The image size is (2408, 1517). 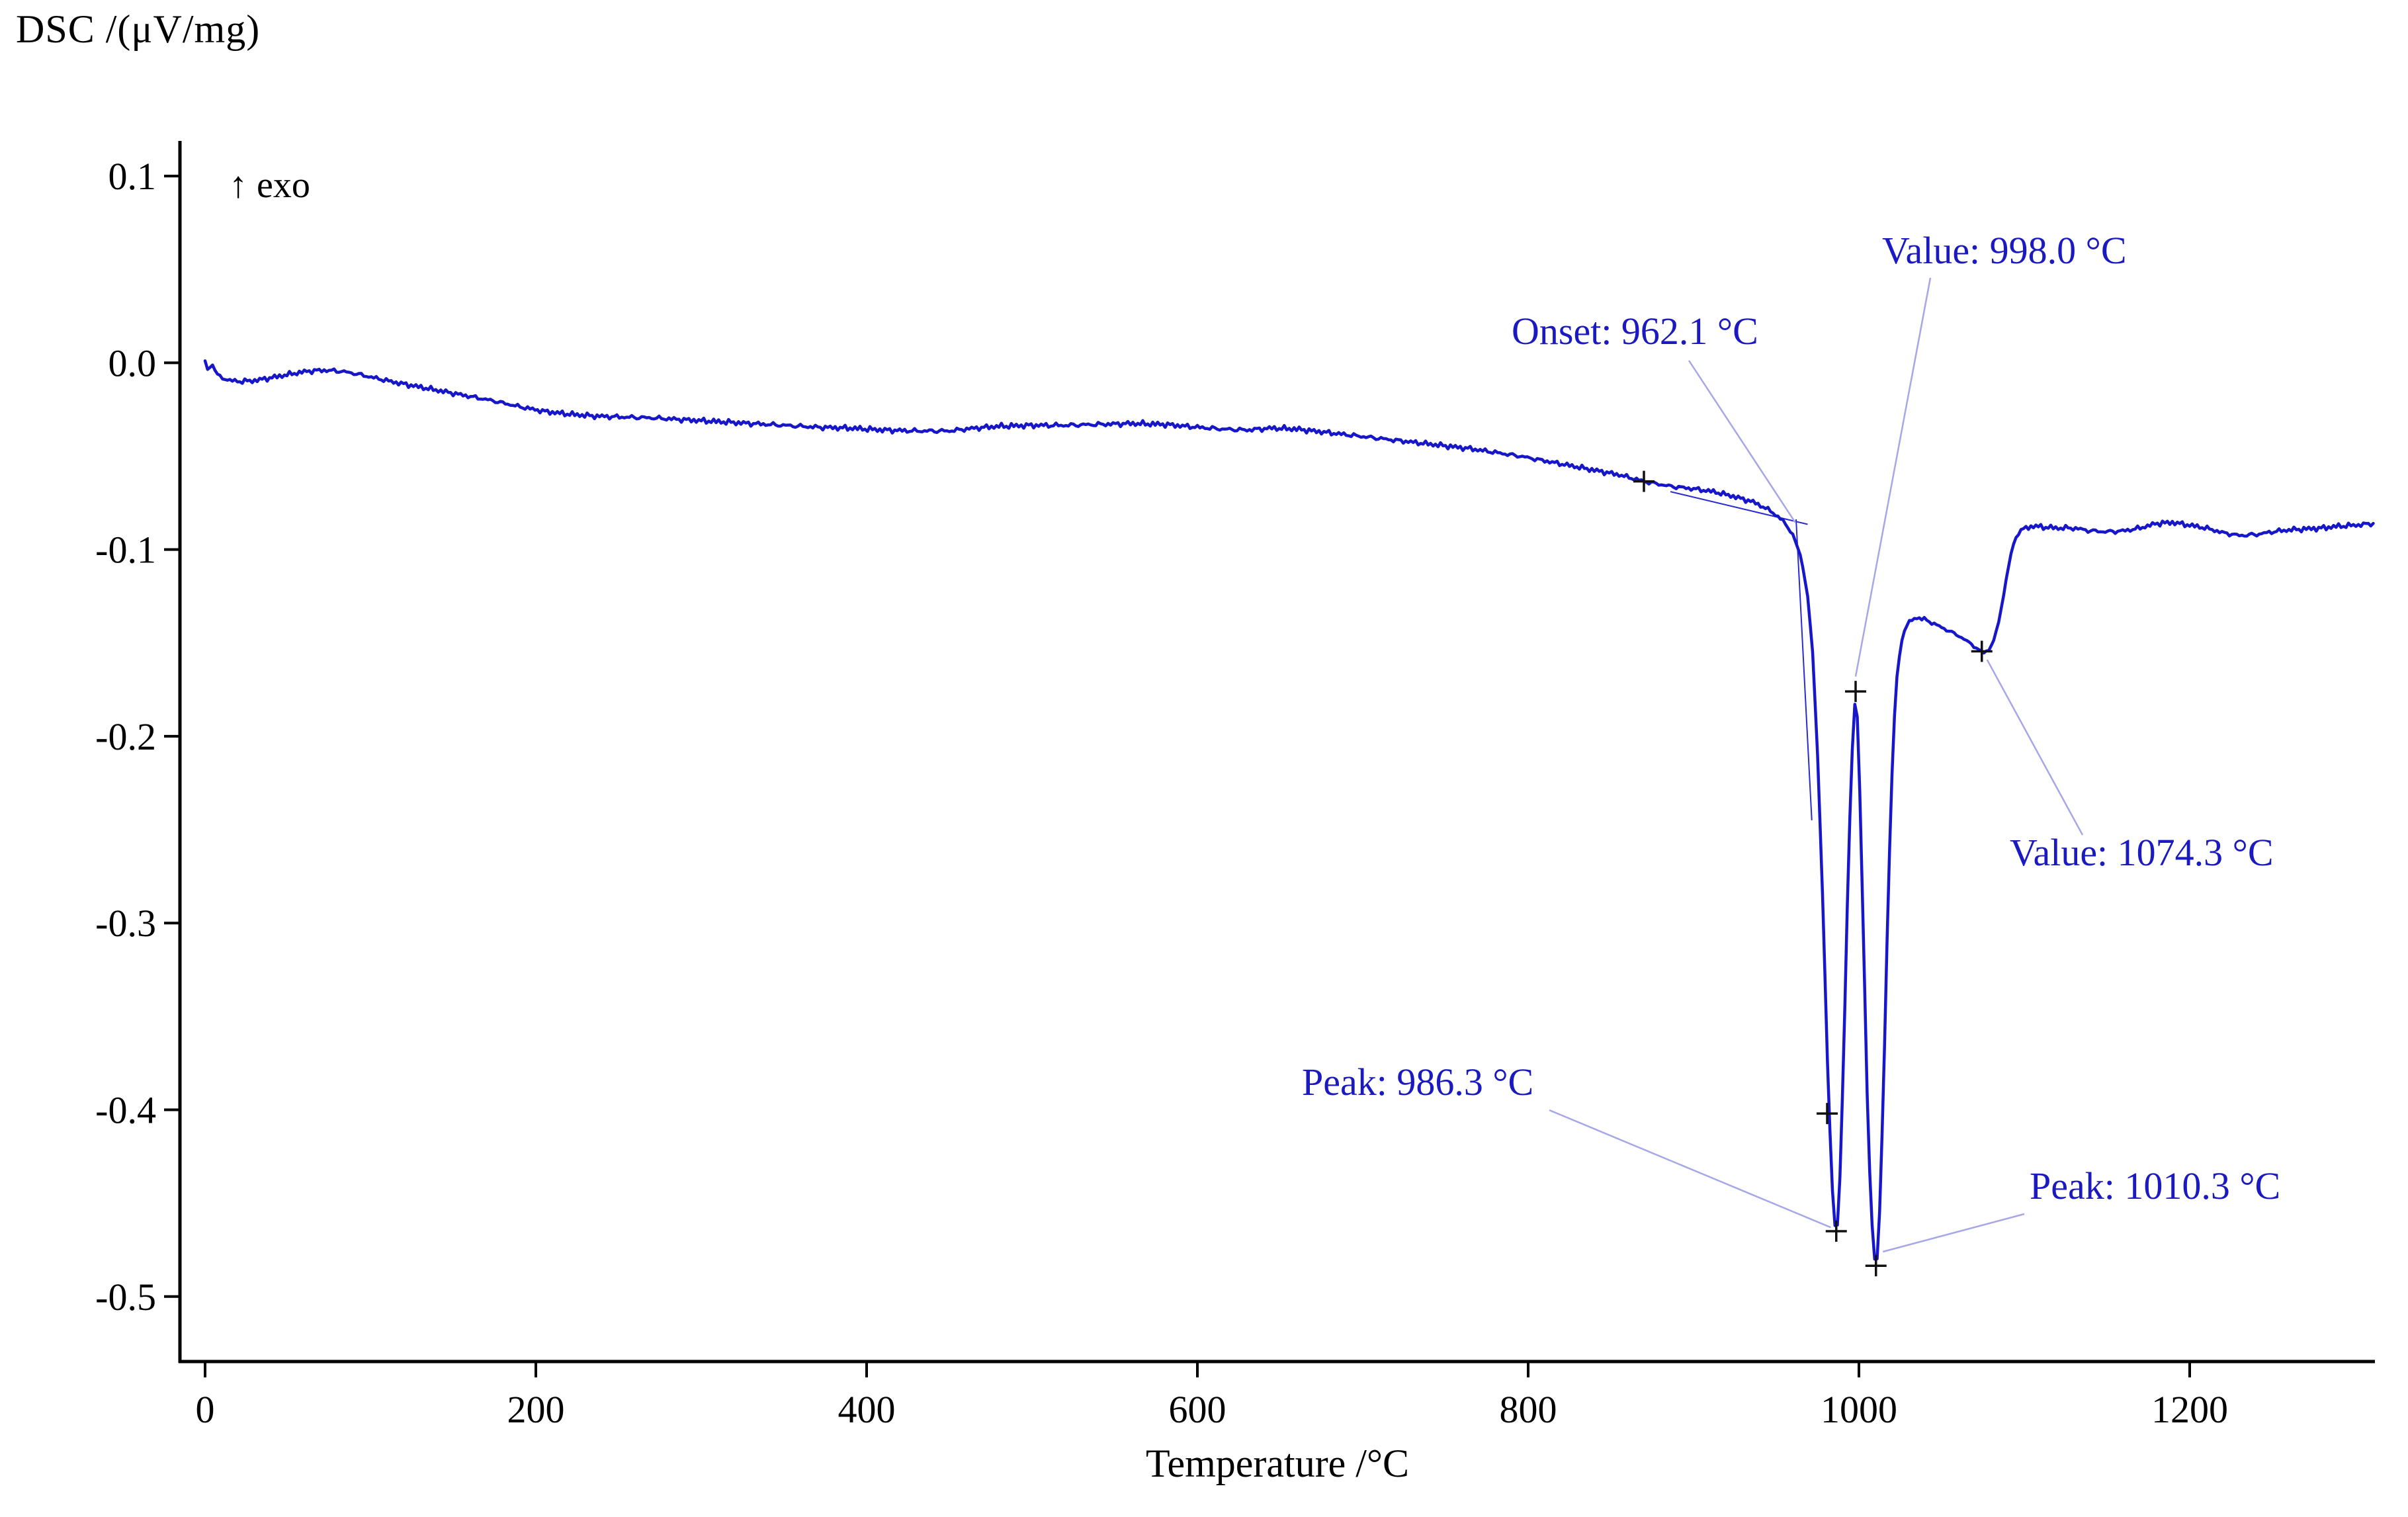 What do you see at coordinates (269, 185) in the screenshot?
I see `exo-direction-label: ↑ exo` at bounding box center [269, 185].